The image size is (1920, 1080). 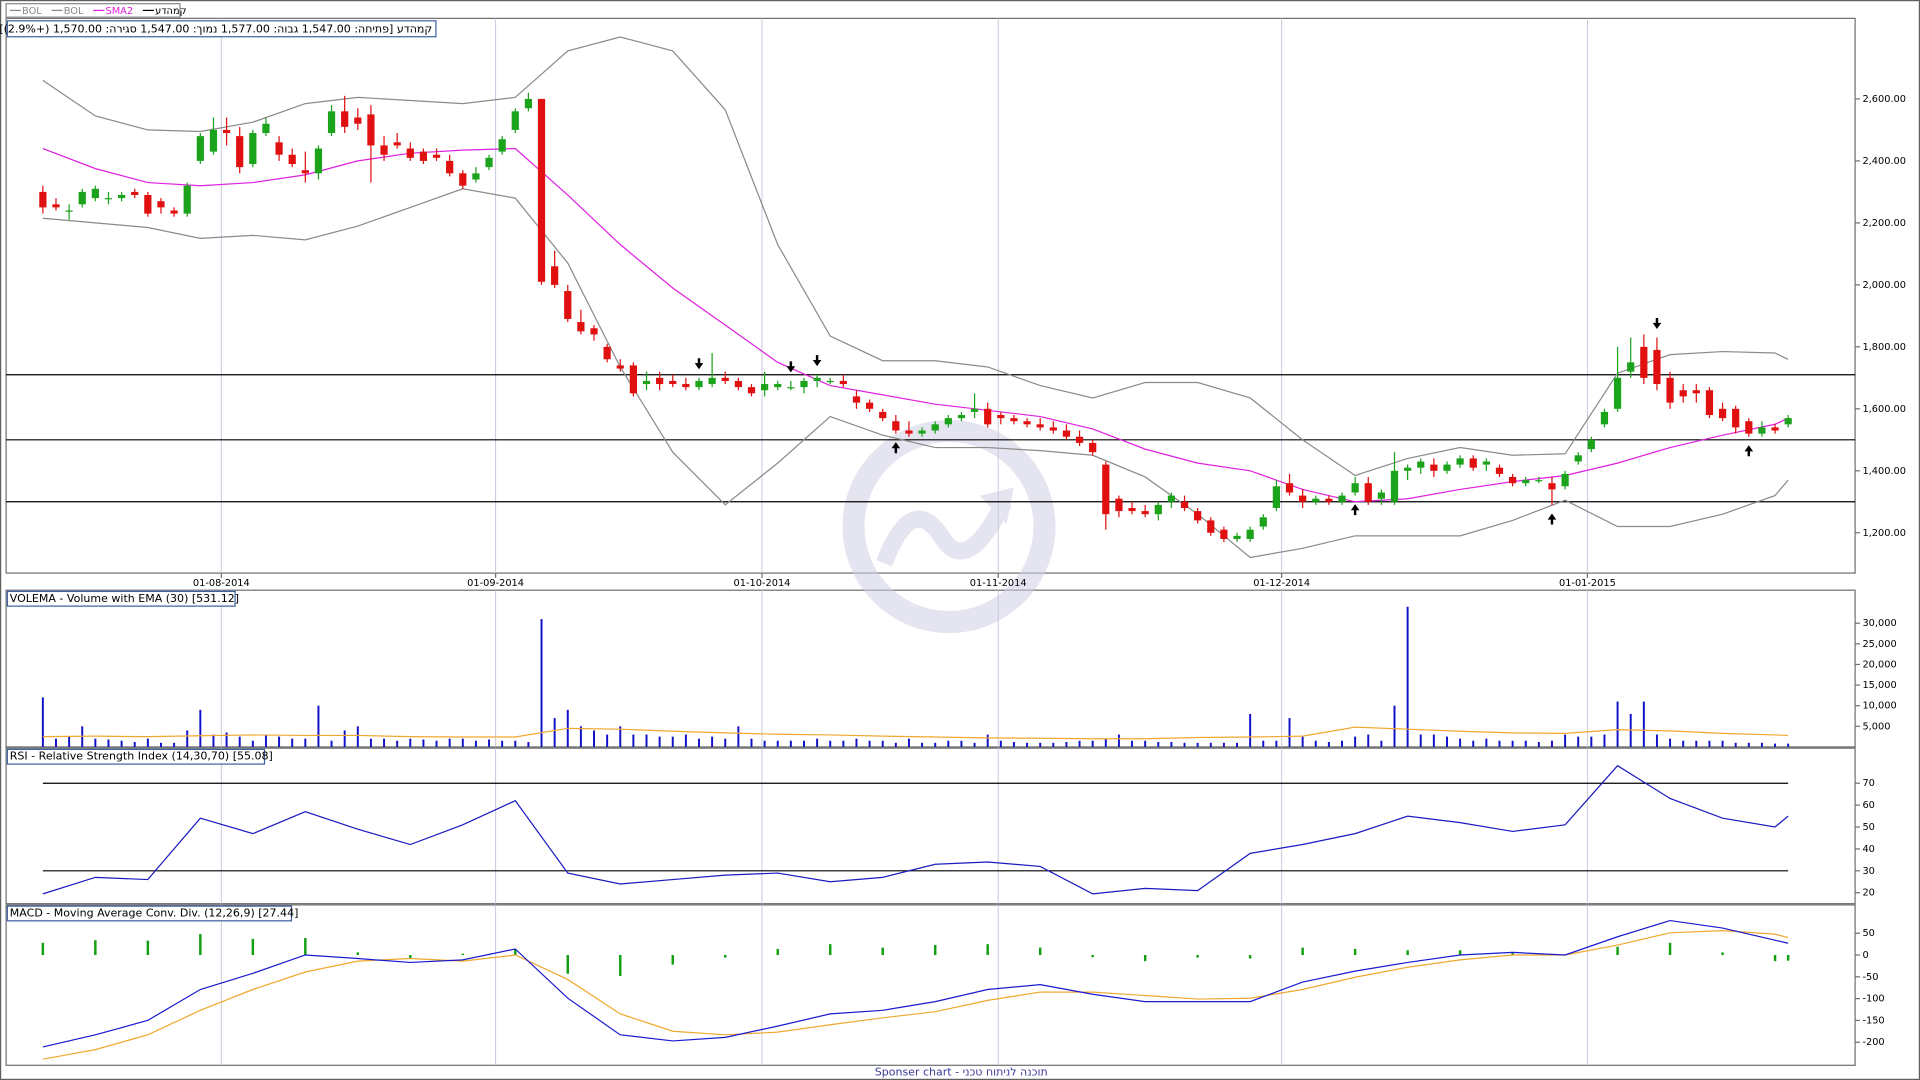 I want to click on macd-panel, so click(x=930, y=985).